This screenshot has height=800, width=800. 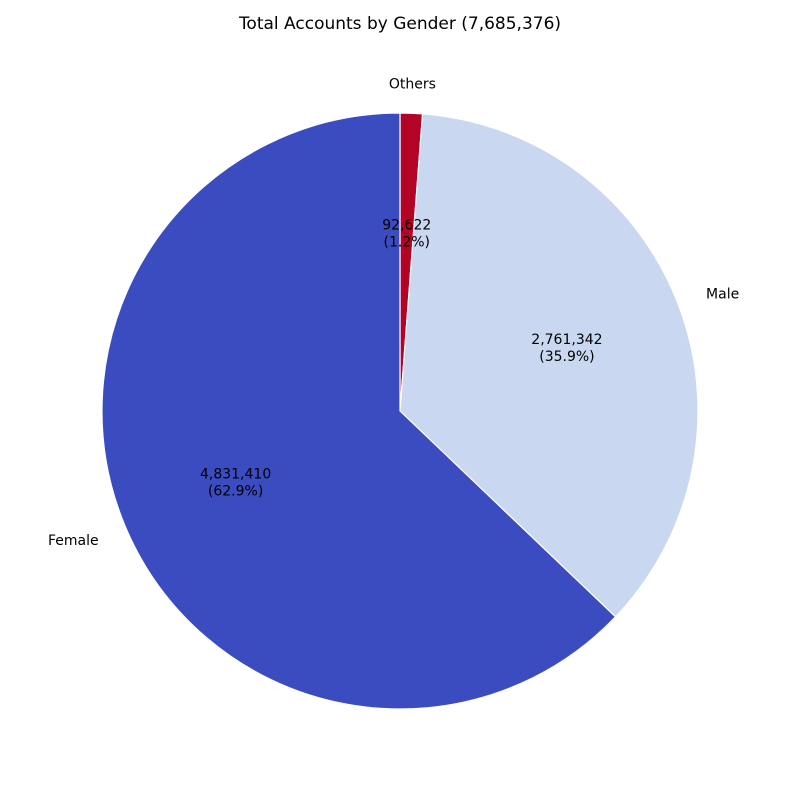 I want to click on slice-label-male: Male, so click(x=722, y=295).